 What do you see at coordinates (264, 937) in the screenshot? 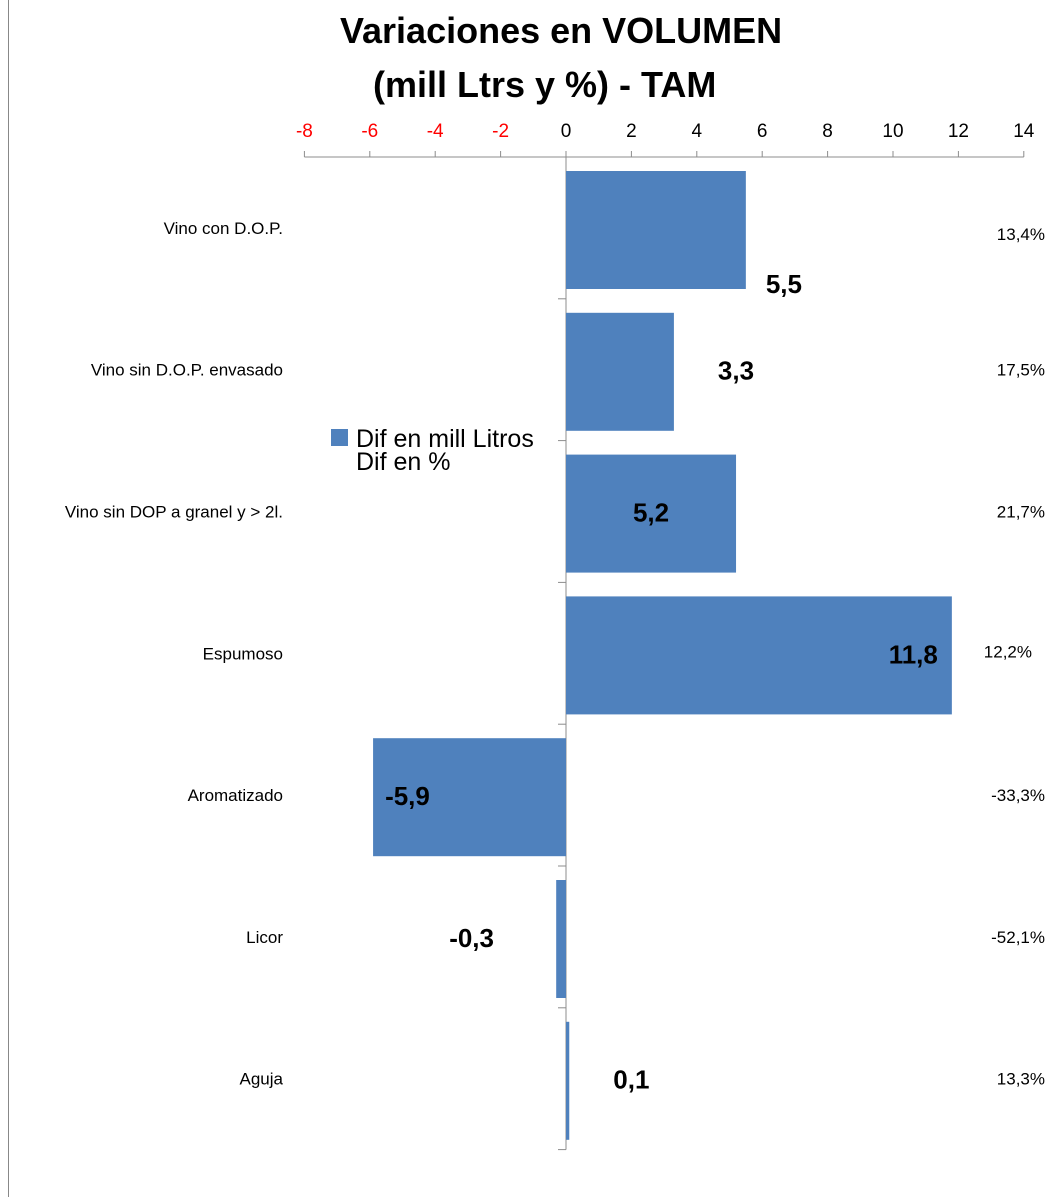
I see `category-label: Licor` at bounding box center [264, 937].